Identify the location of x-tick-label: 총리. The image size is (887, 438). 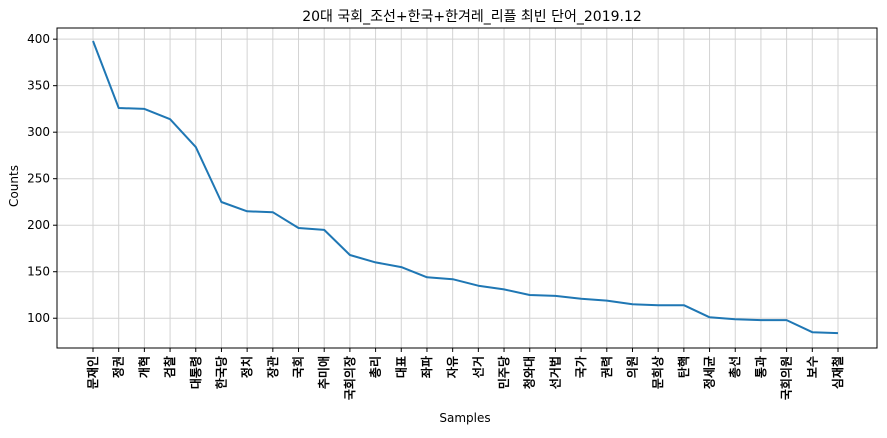
(375, 367).